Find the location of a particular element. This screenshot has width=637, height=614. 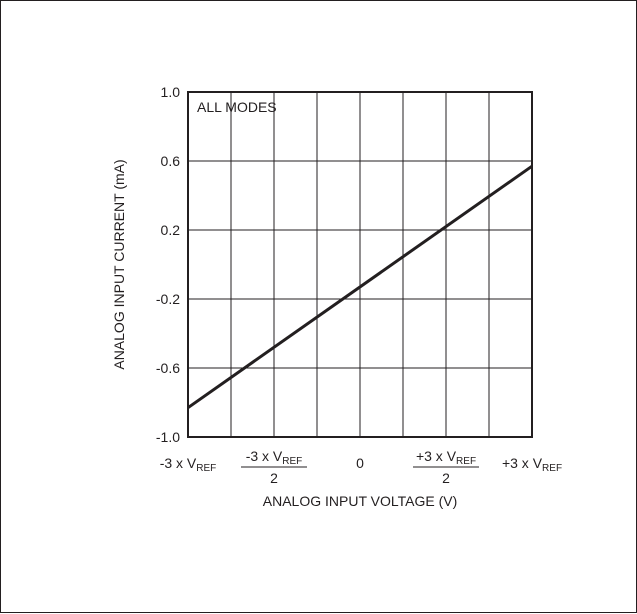

y-tick-label: 0.6 is located at coordinates (171, 161).